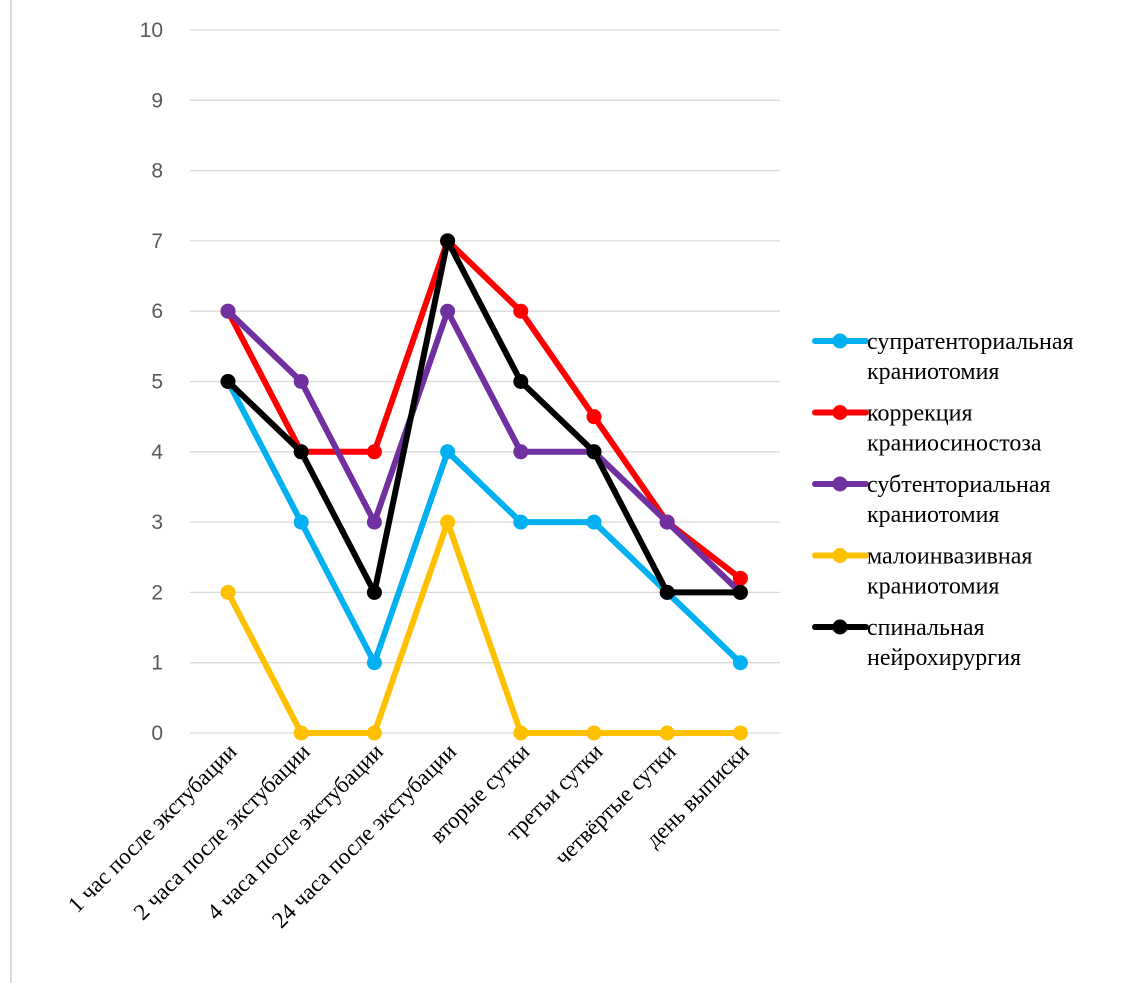 This screenshot has height=983, width=1136. I want to click on legend-item: супратенториальная краниотомия, so click(943, 357).